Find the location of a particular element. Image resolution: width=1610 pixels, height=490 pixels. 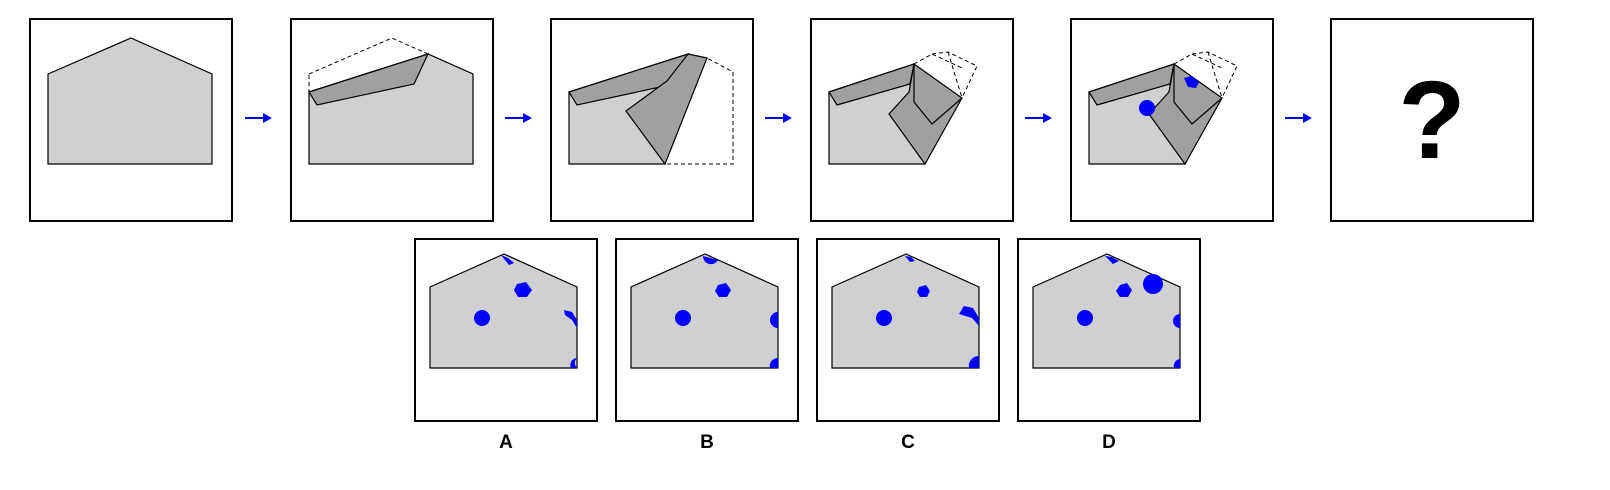

step-5-panel is located at coordinates (1172, 120).